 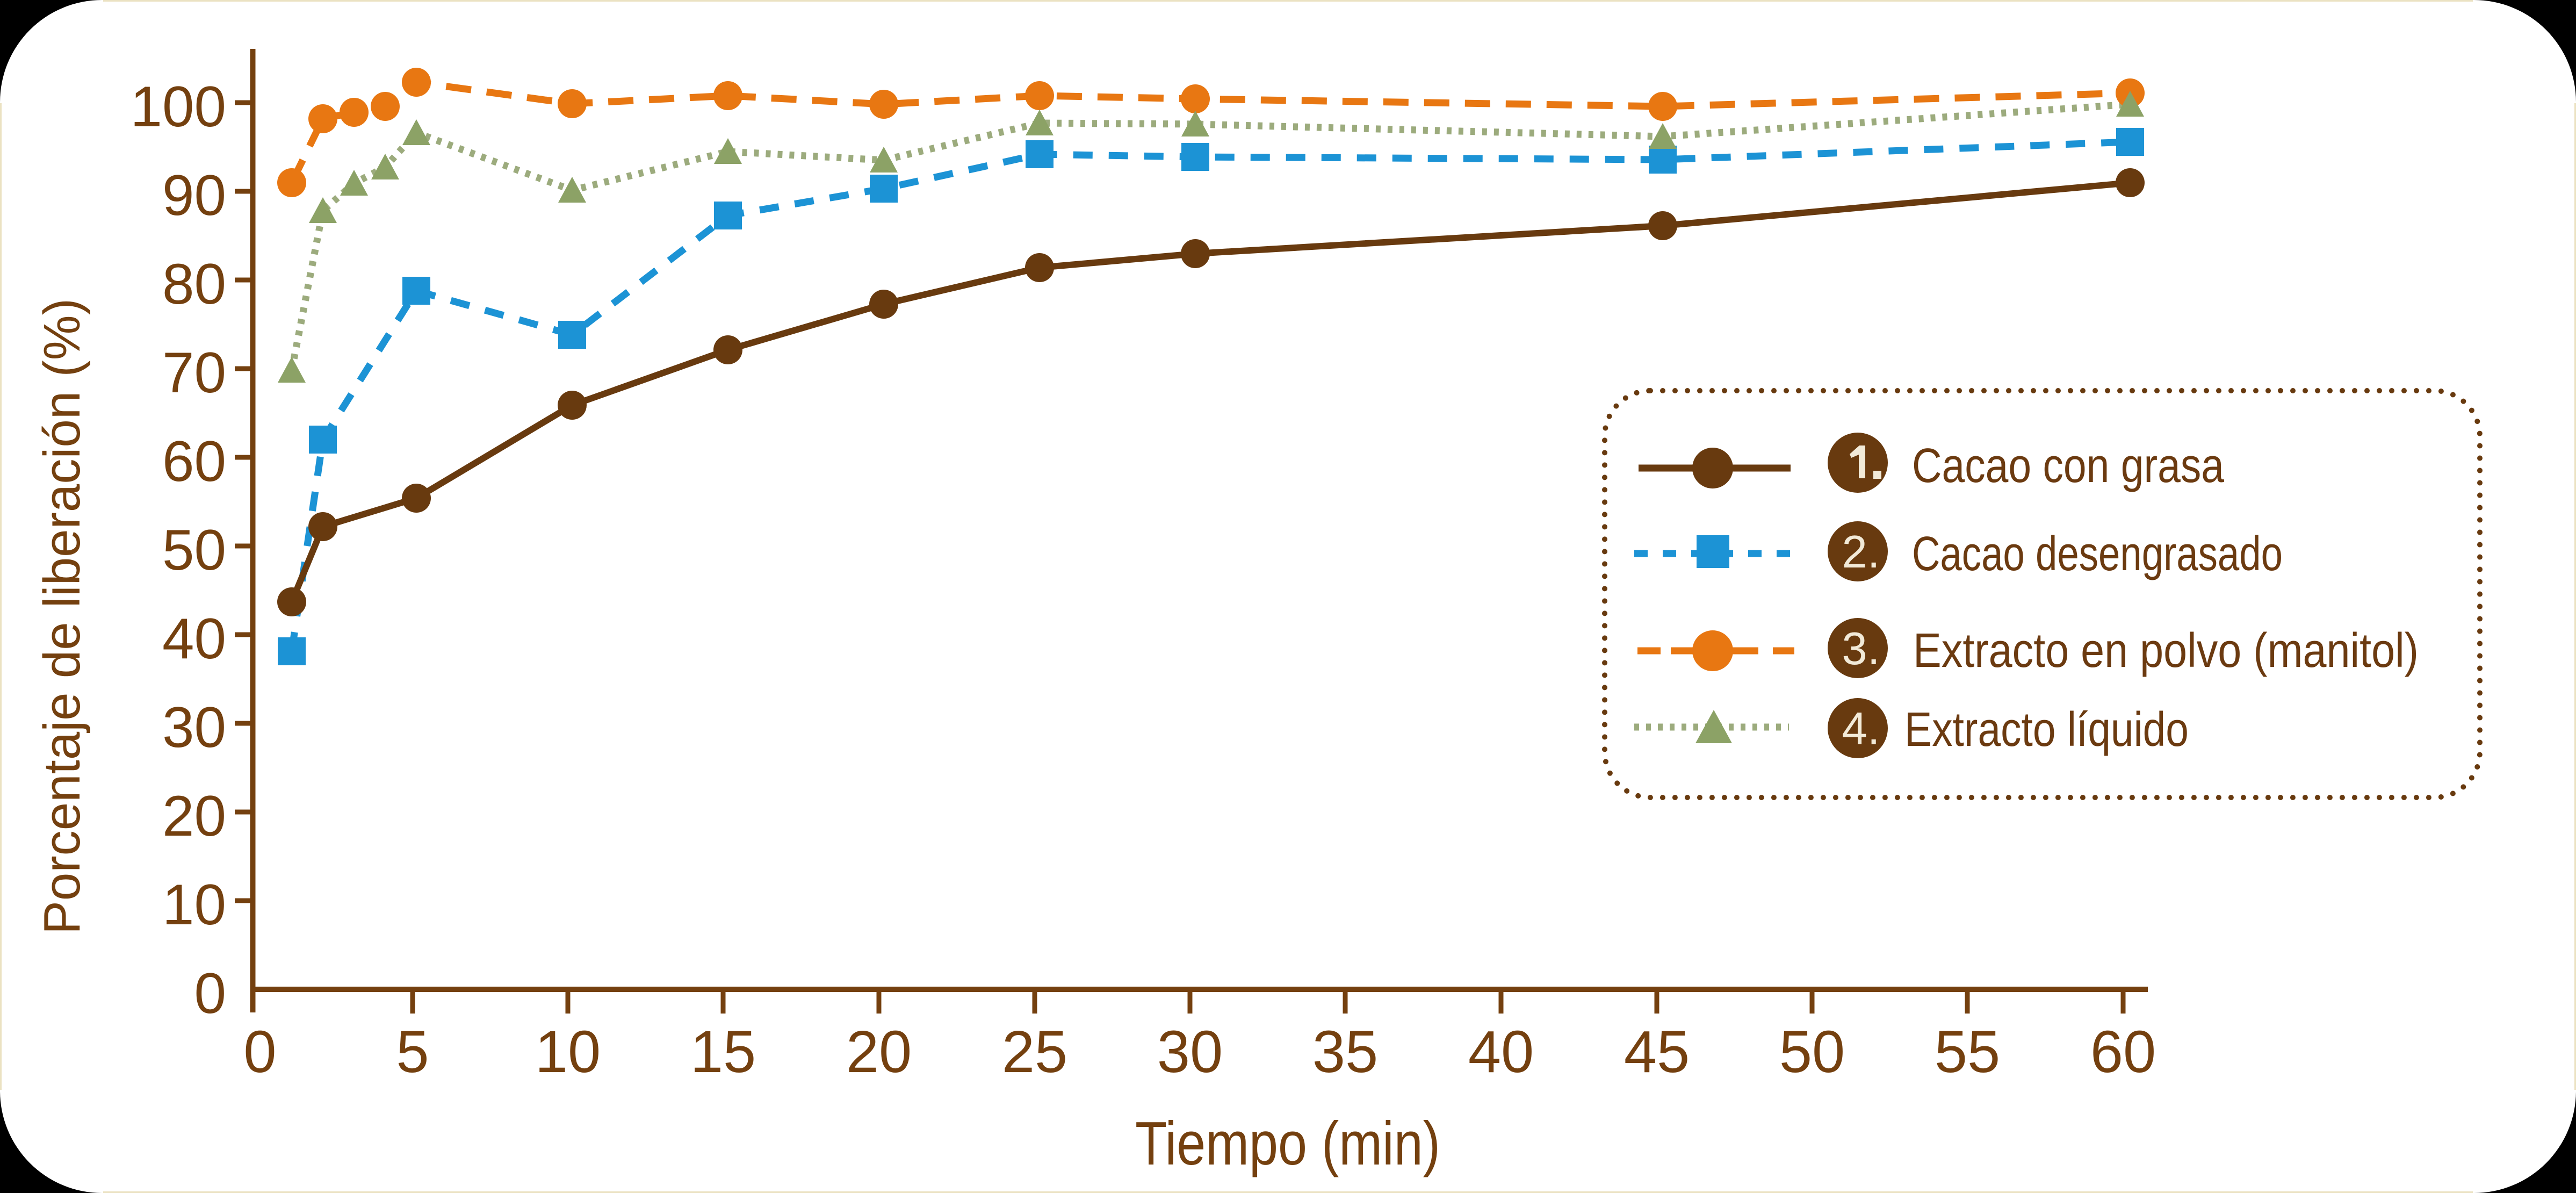 What do you see at coordinates (723, 1052) in the screenshot?
I see `svg-text: 15` at bounding box center [723, 1052].